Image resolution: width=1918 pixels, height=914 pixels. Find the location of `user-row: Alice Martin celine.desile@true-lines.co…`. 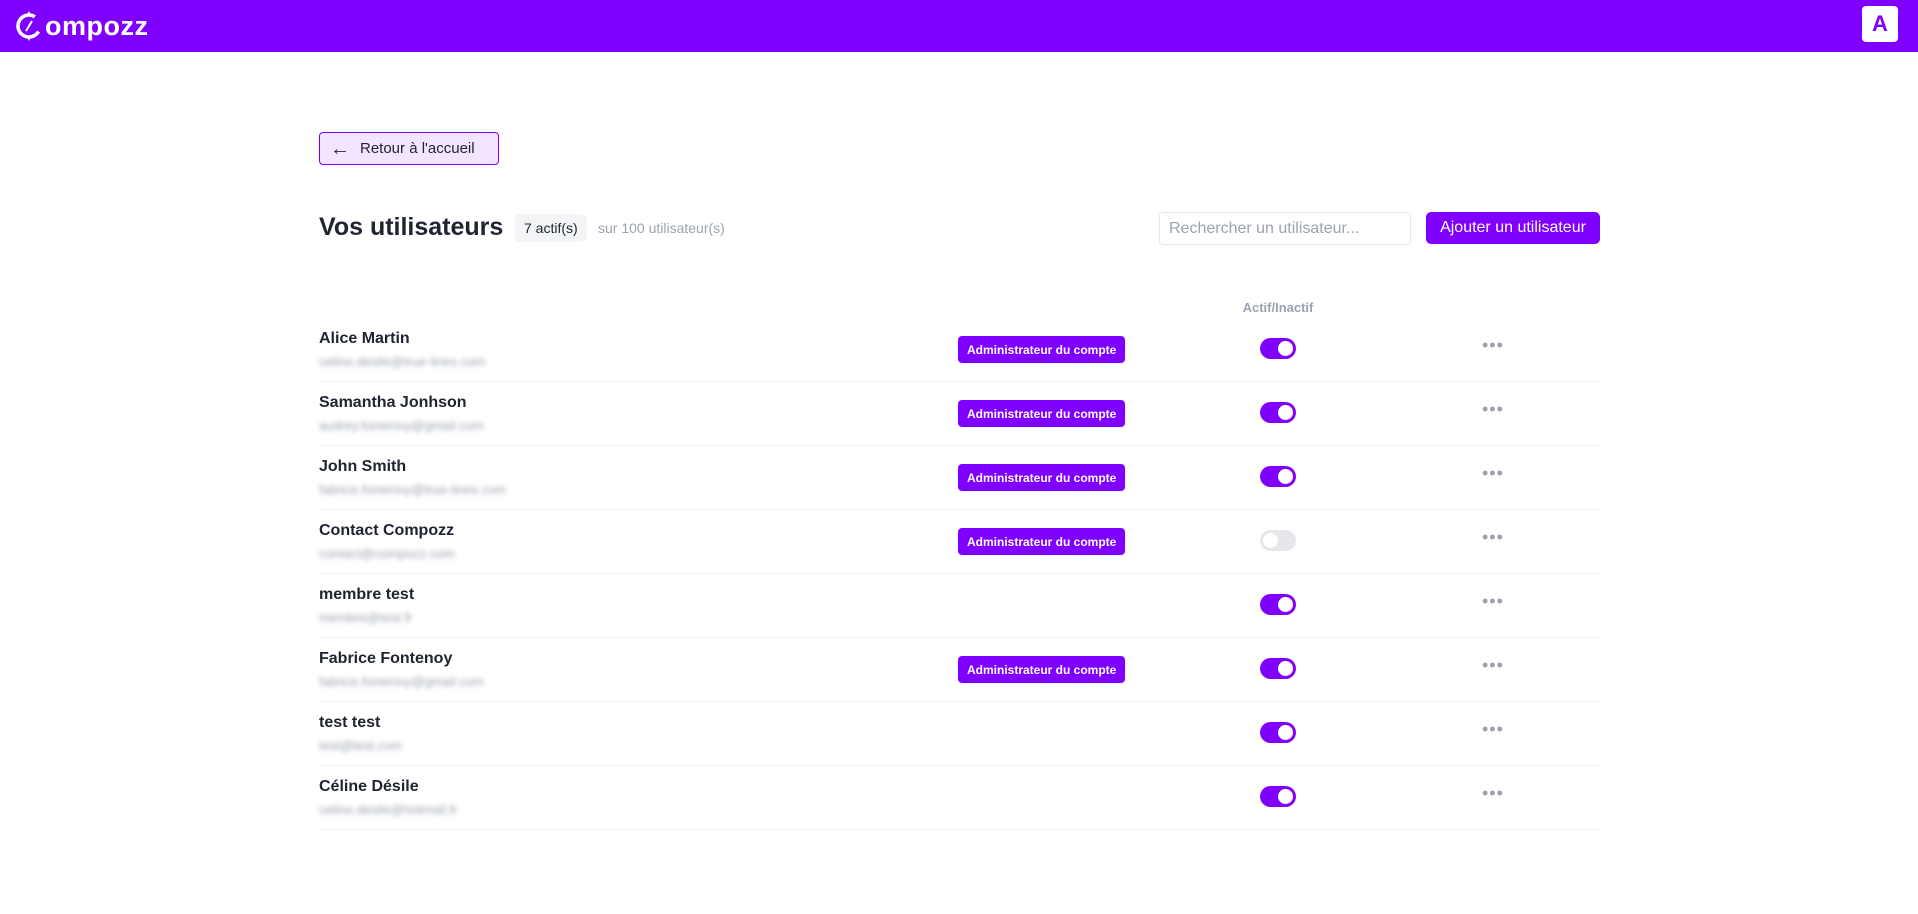

user-row: Alice Martin celine.desile@true-lines.co… is located at coordinates (959, 350).